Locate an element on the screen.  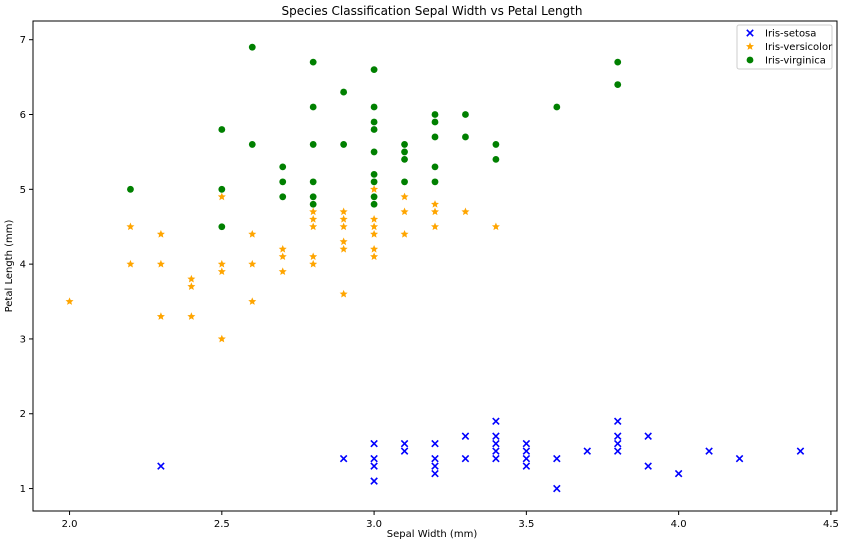
y-axis-label: Petal Length (mm) is located at coordinates (9, 266).